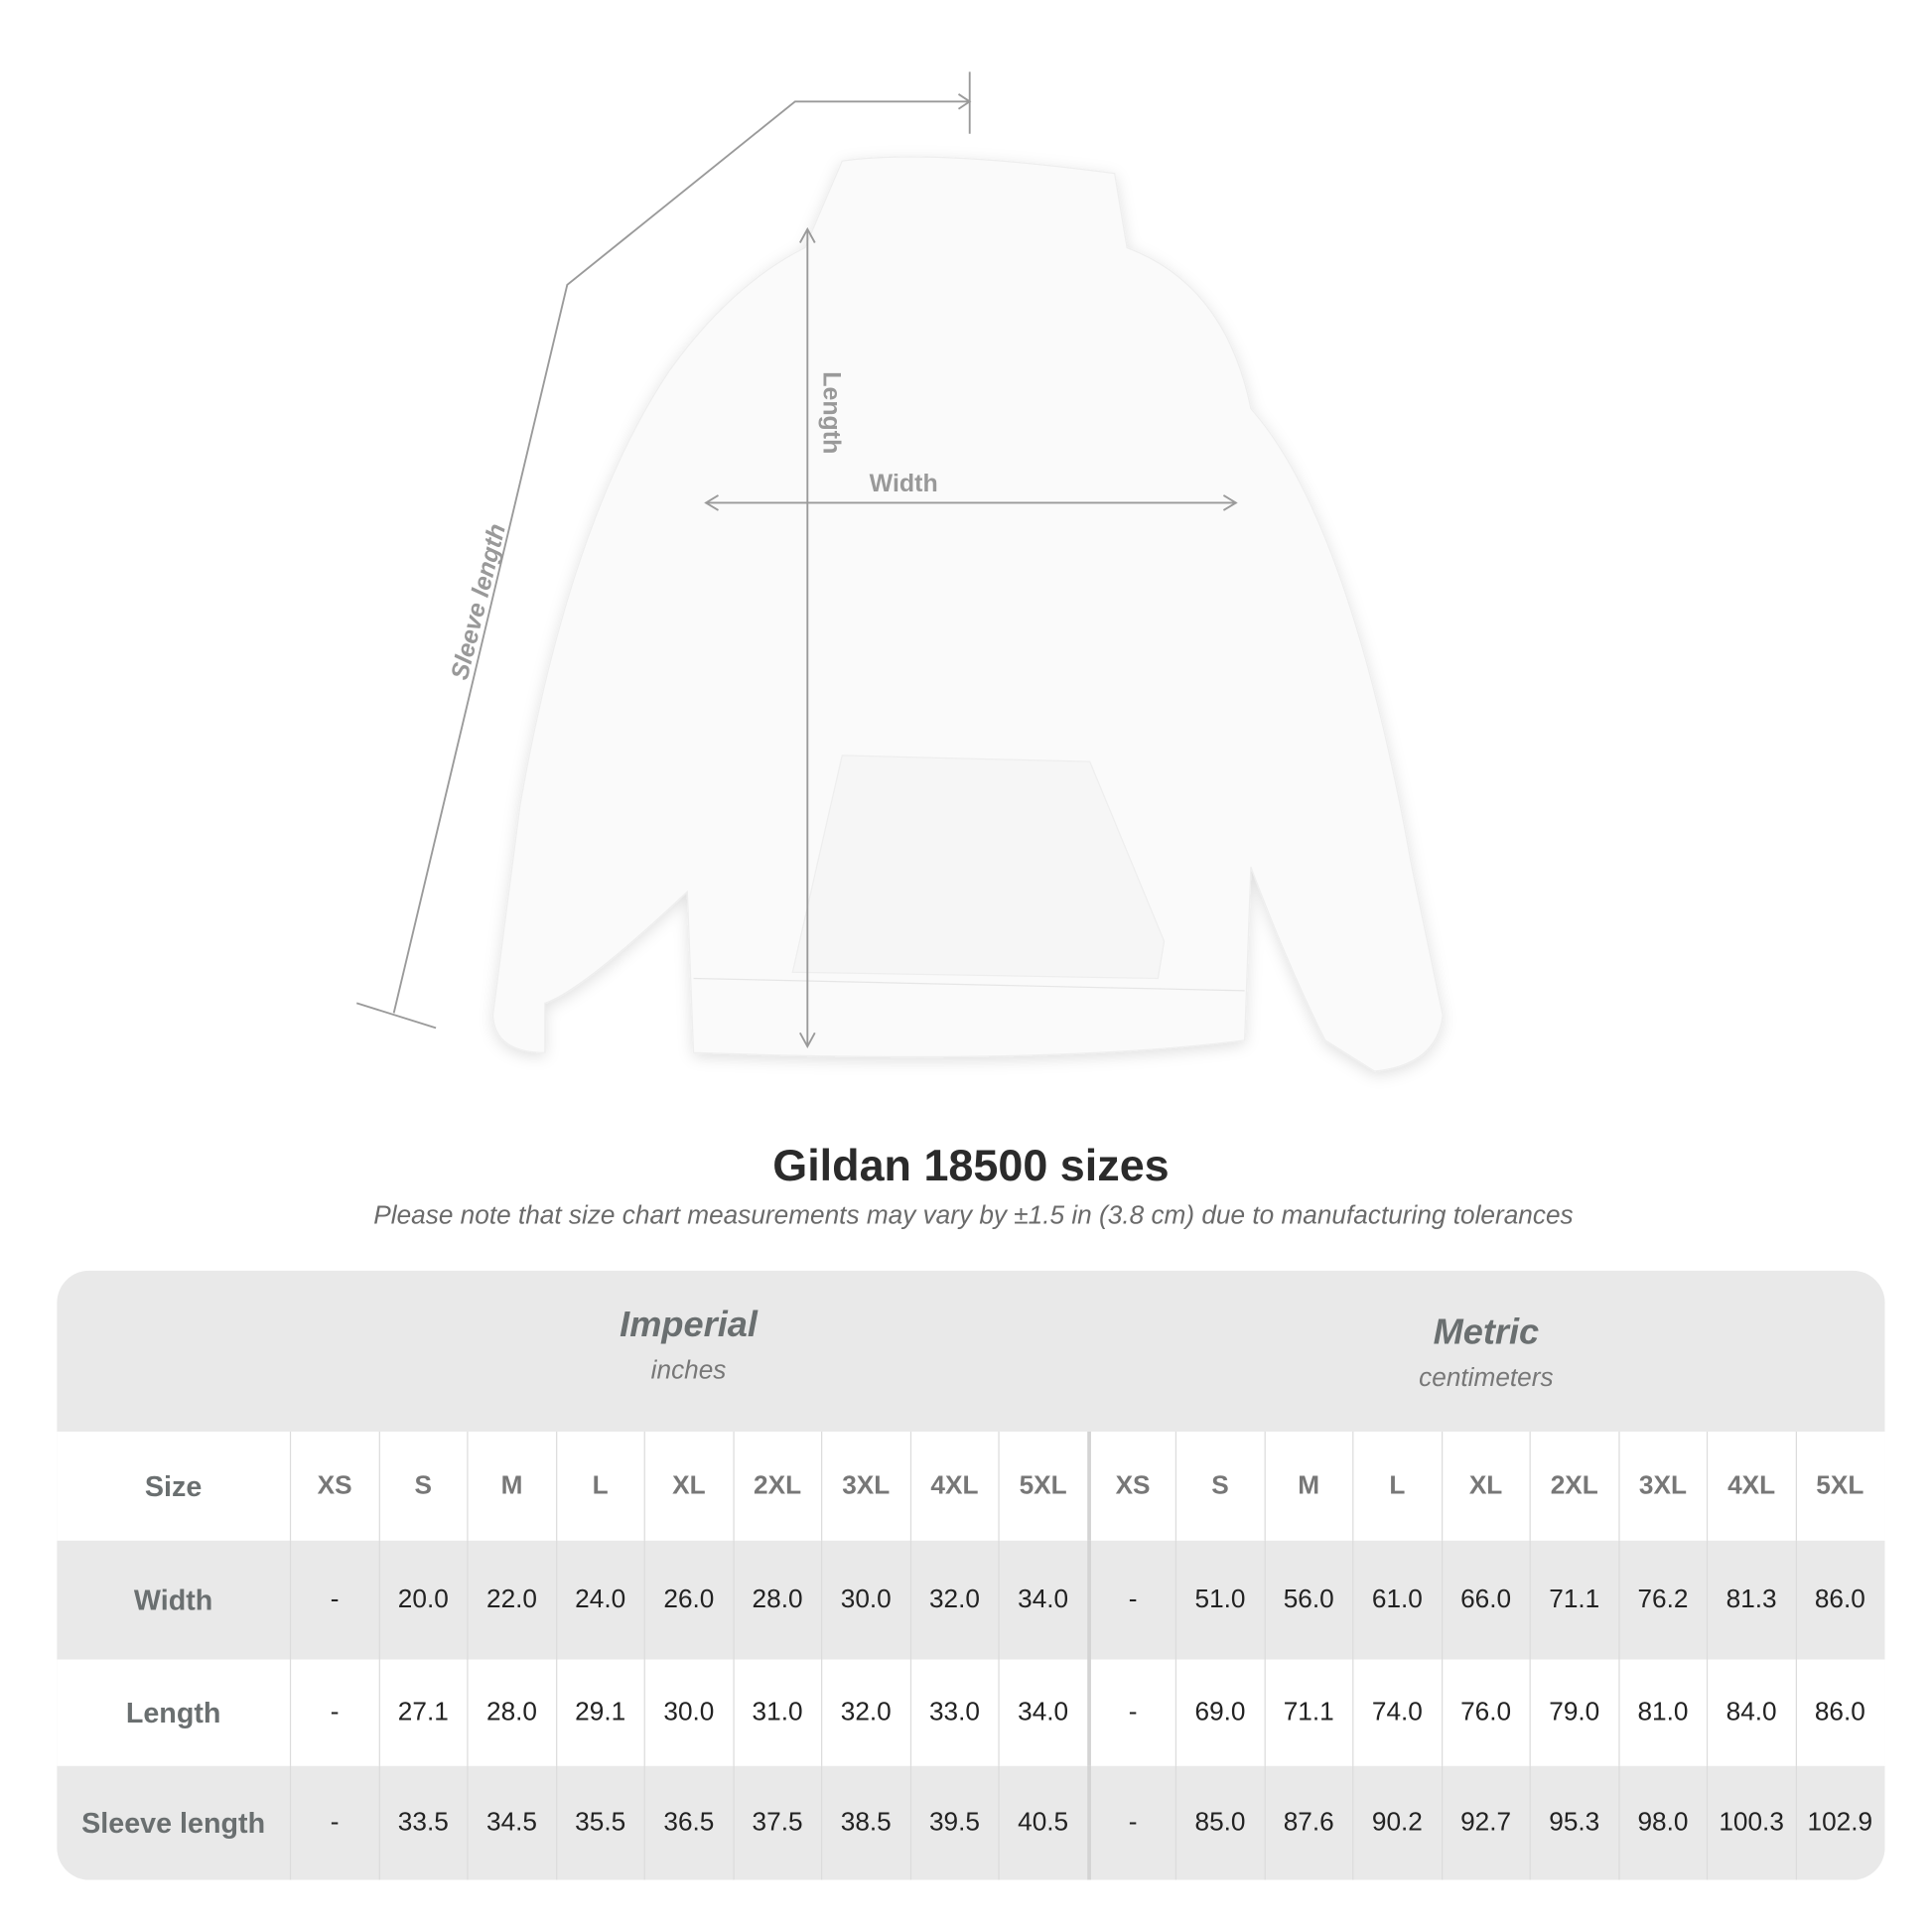  Describe the element at coordinates (1751, 1600) in the screenshot. I see `table-cell: 81.3` at that location.